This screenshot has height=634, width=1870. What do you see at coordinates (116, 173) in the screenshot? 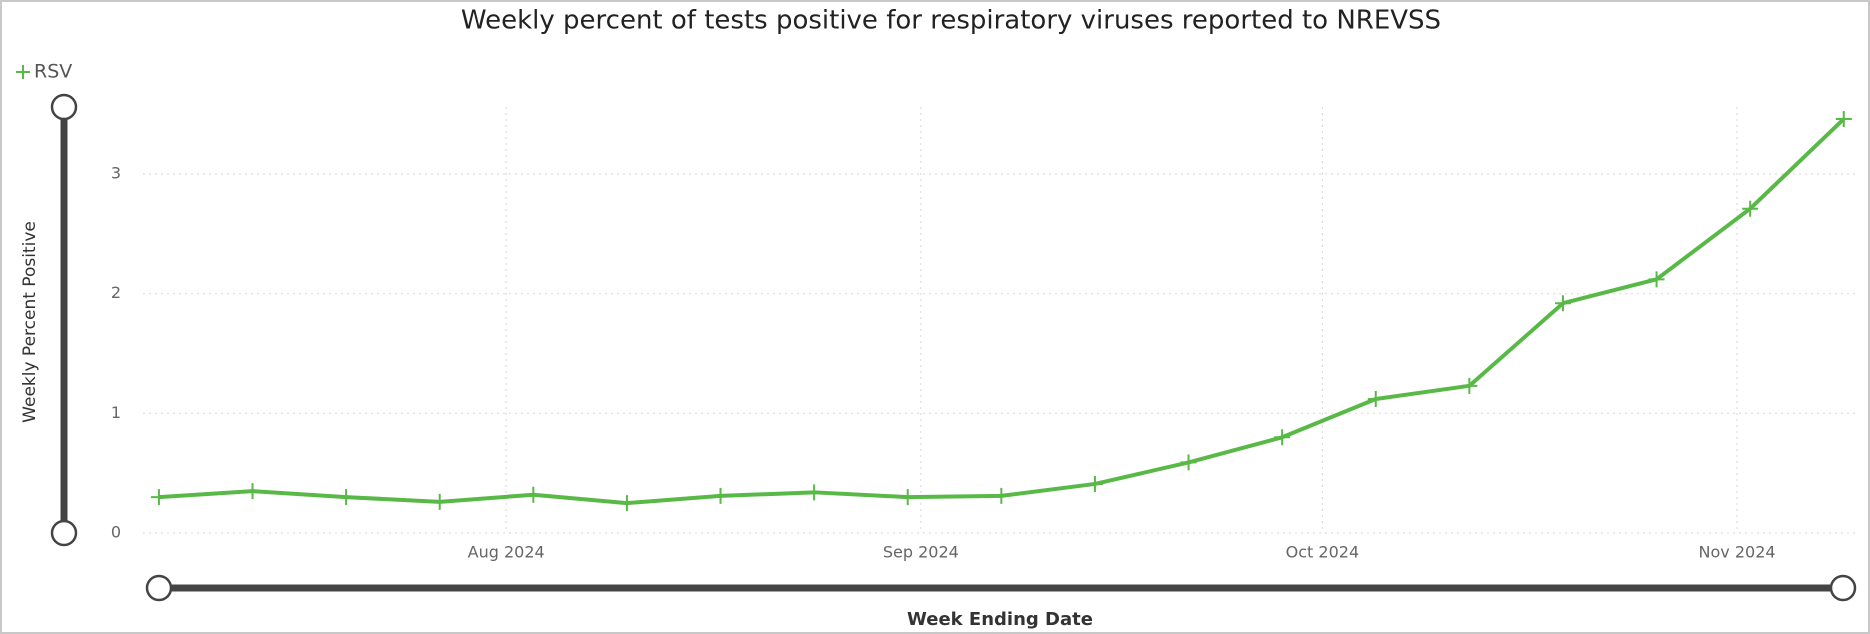
I see `y-tick-label: 3` at bounding box center [116, 173].